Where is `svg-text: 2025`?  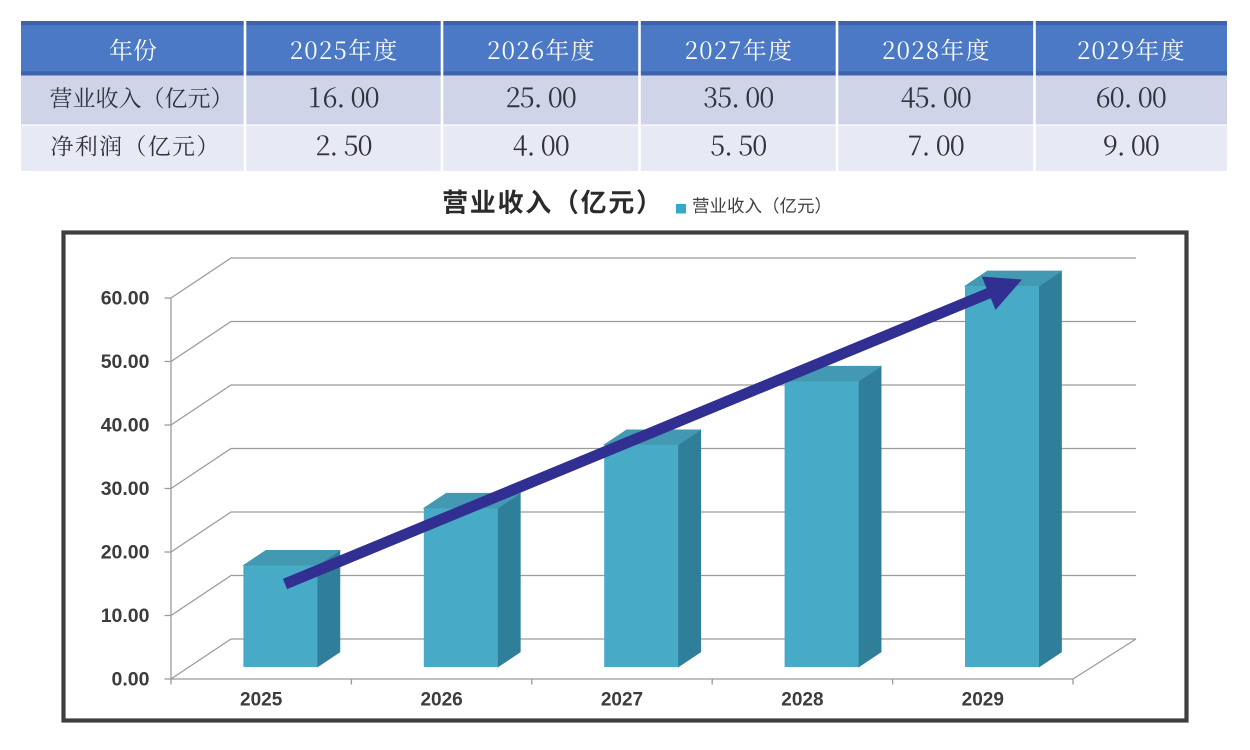
svg-text: 2025 is located at coordinates (261, 700).